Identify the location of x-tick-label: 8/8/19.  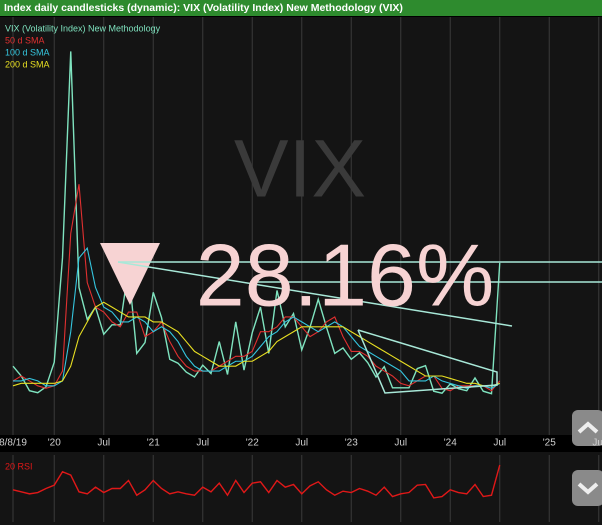
(13, 443).